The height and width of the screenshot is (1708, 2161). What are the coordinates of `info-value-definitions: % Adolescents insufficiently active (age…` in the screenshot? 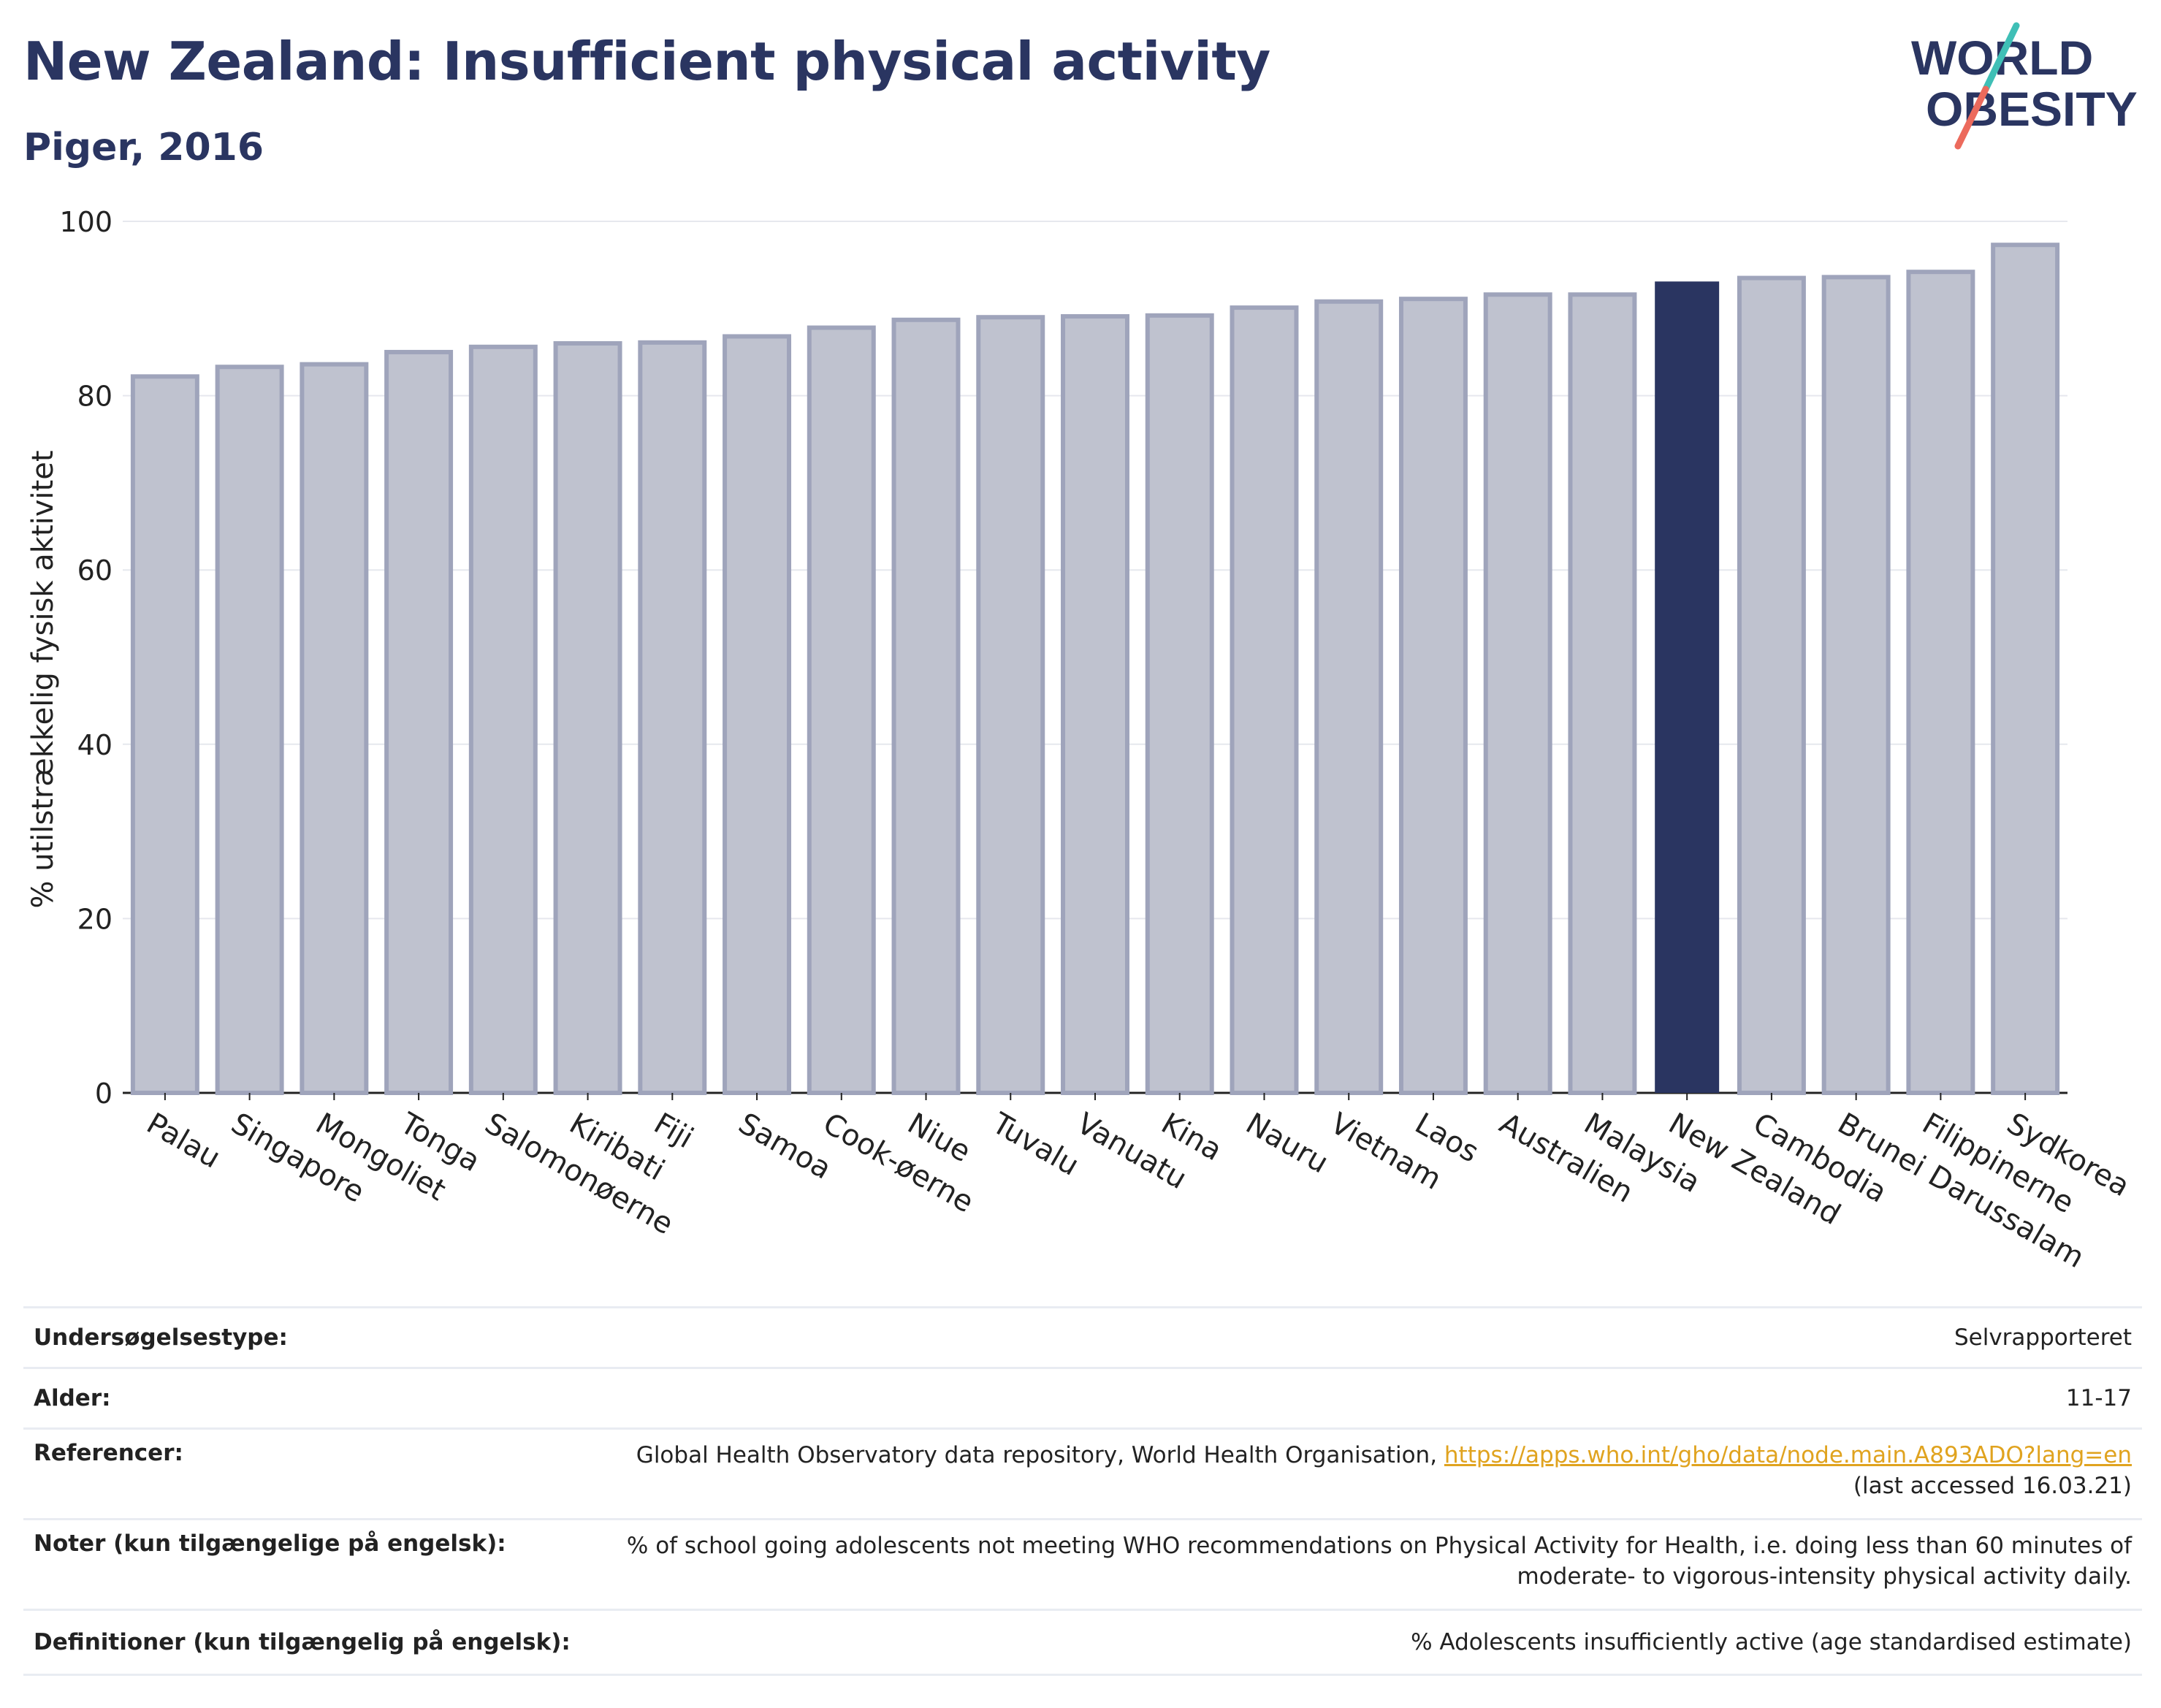 It's located at (1772, 1642).